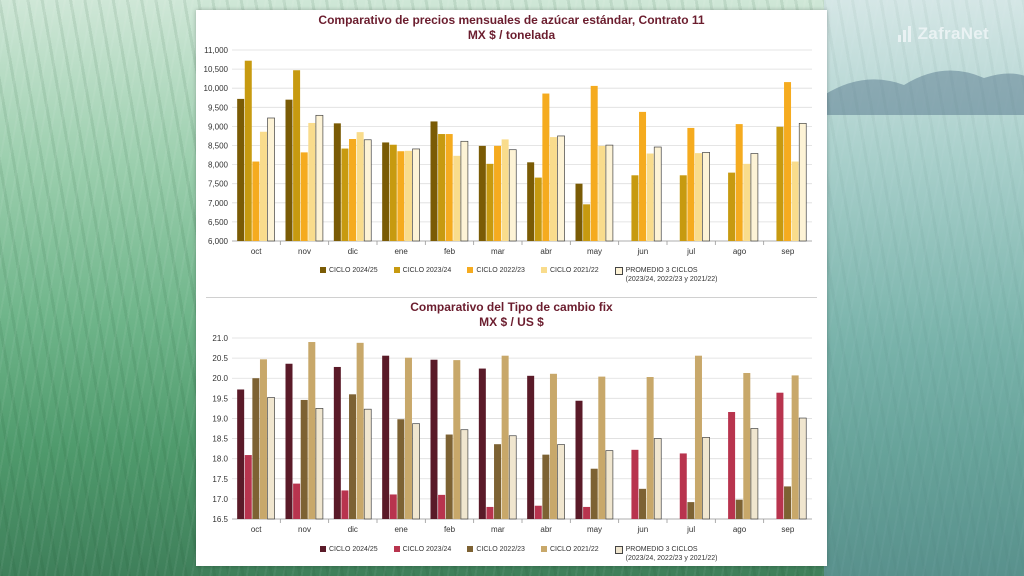 Image resolution: width=1024 pixels, height=576 pixels. What do you see at coordinates (511, 35) in the screenshot?
I see `chart1-subtitle: MX $ / tonelada` at bounding box center [511, 35].